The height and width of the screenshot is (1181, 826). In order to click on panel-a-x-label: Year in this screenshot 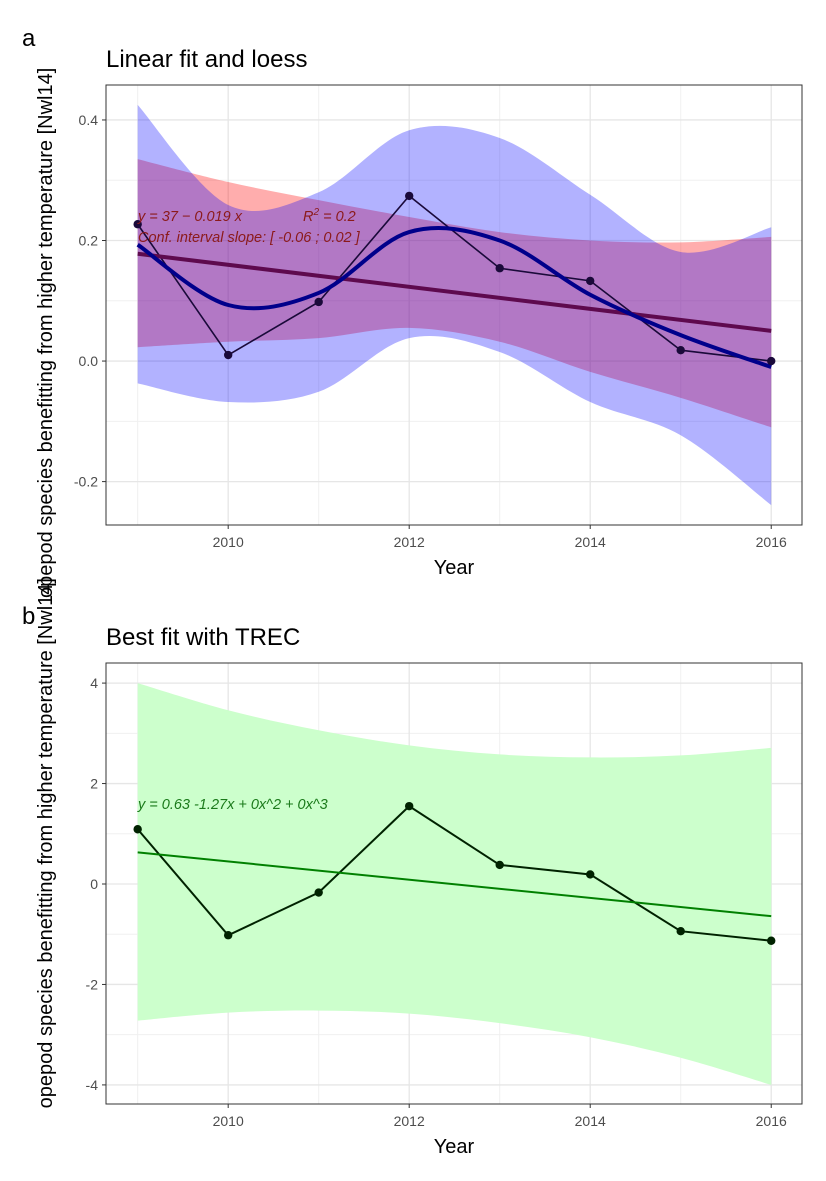, I will do `click(454, 568)`.